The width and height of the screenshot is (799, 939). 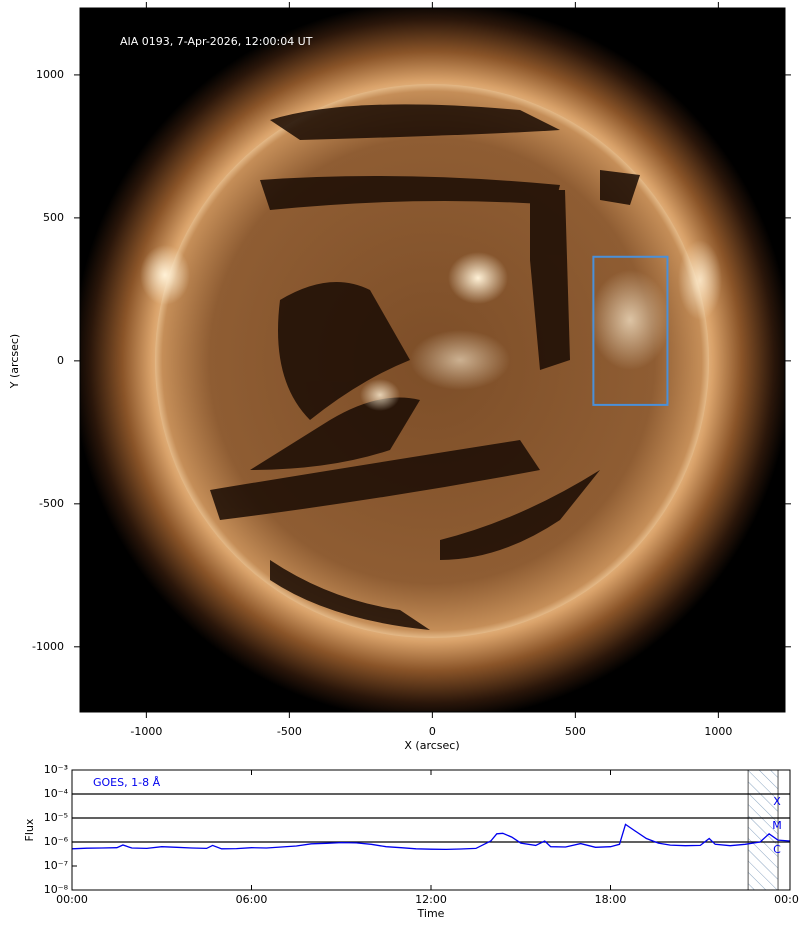 I want to click on plot-background, so click(x=431, y=830).